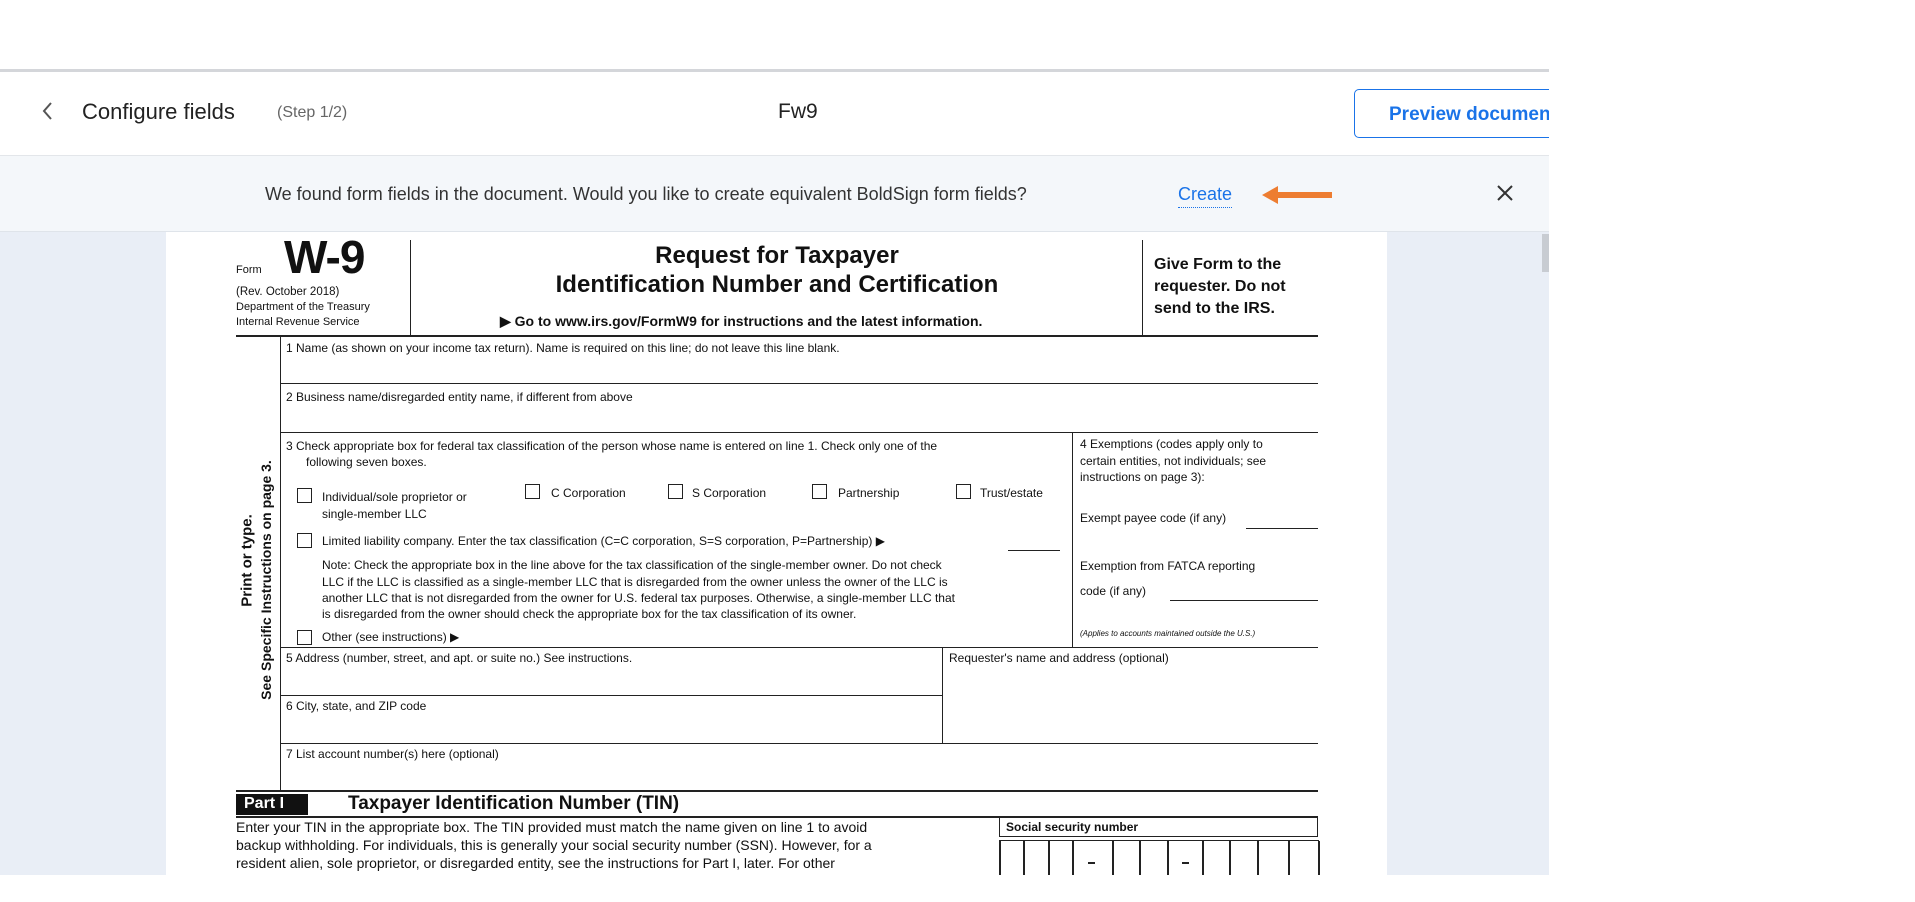 This screenshot has height=902, width=1915. I want to click on option-label: C Corporation, so click(588, 493).